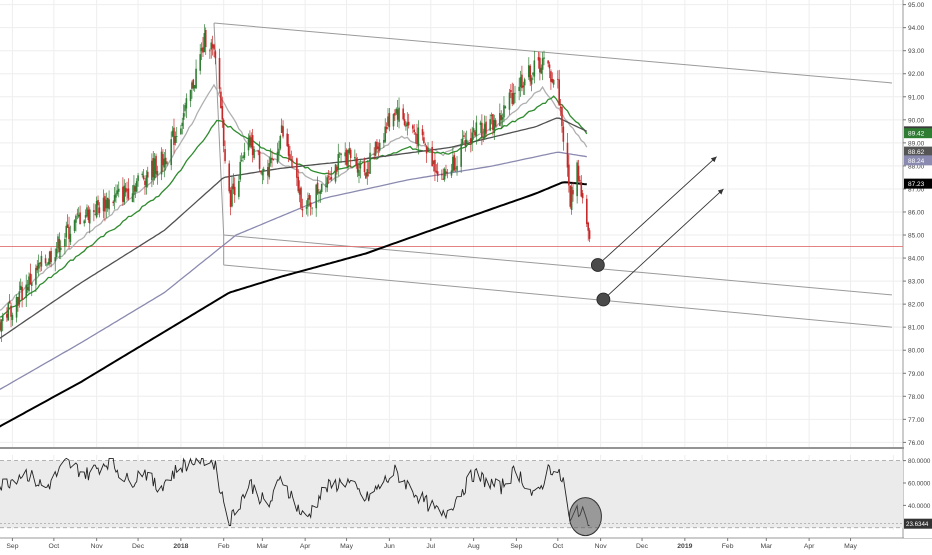  Describe the element at coordinates (919, 483) in the screenshot. I see `oscillator-tick-label: 60.0000` at that location.